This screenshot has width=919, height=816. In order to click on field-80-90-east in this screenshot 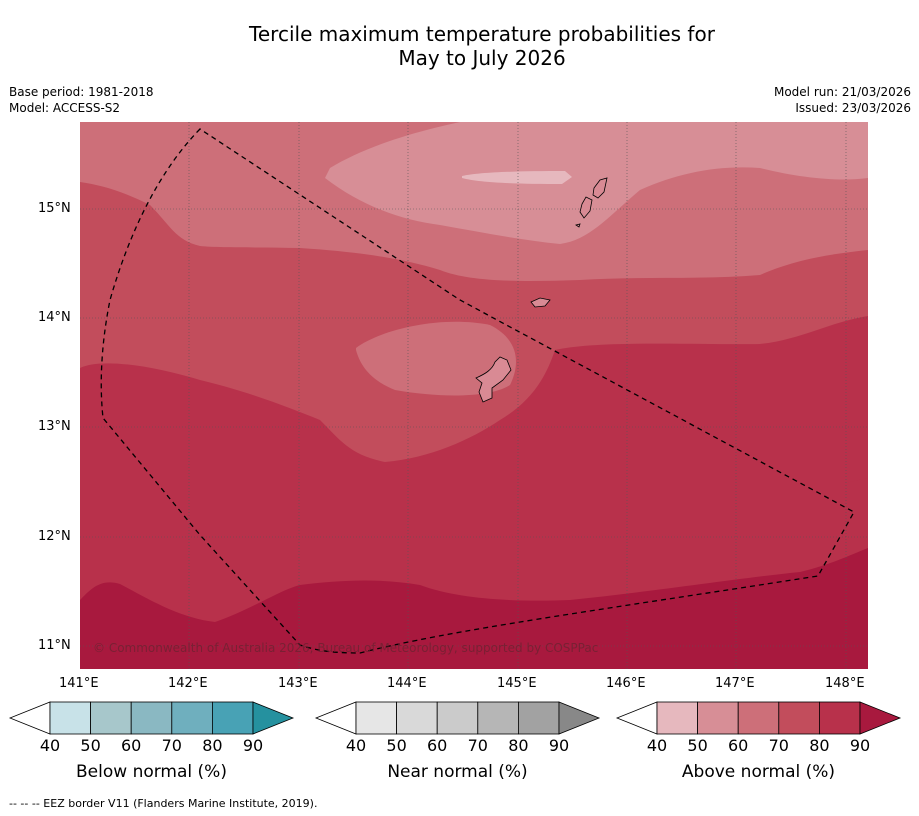, I will do `click(856, 493)`.